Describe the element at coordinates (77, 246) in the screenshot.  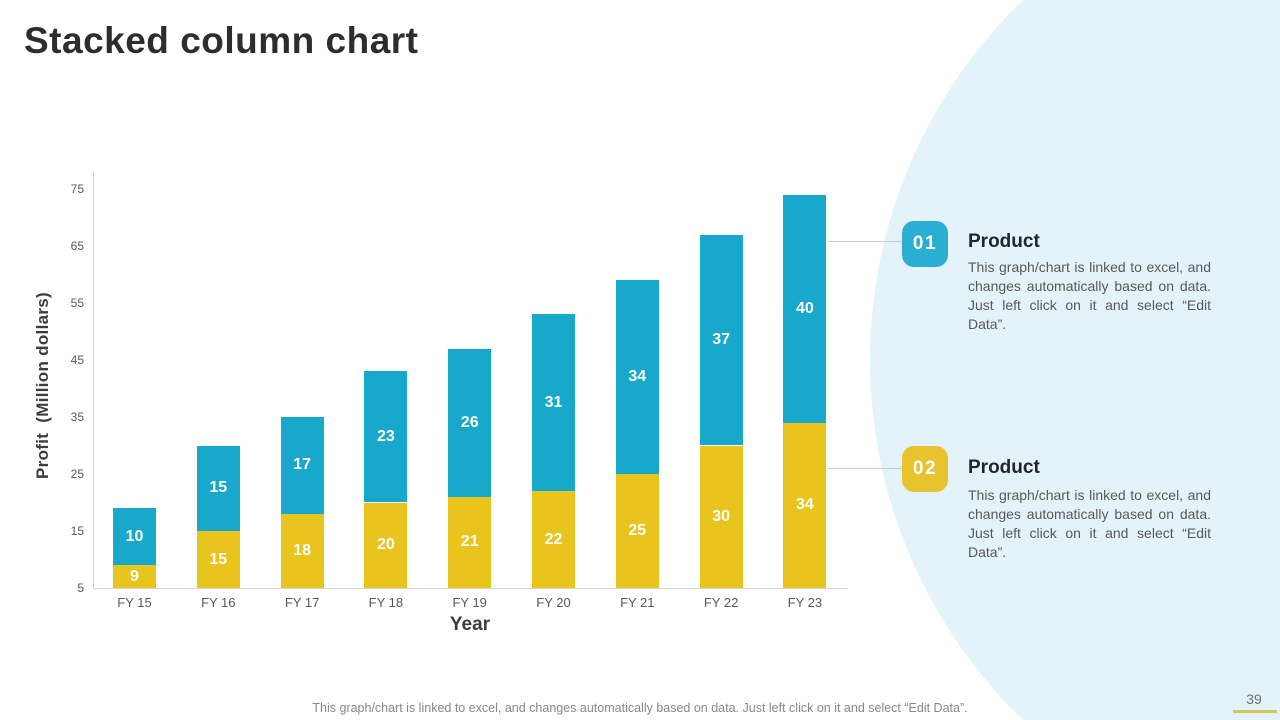
I see `y-axis-tick-label: 65` at that location.